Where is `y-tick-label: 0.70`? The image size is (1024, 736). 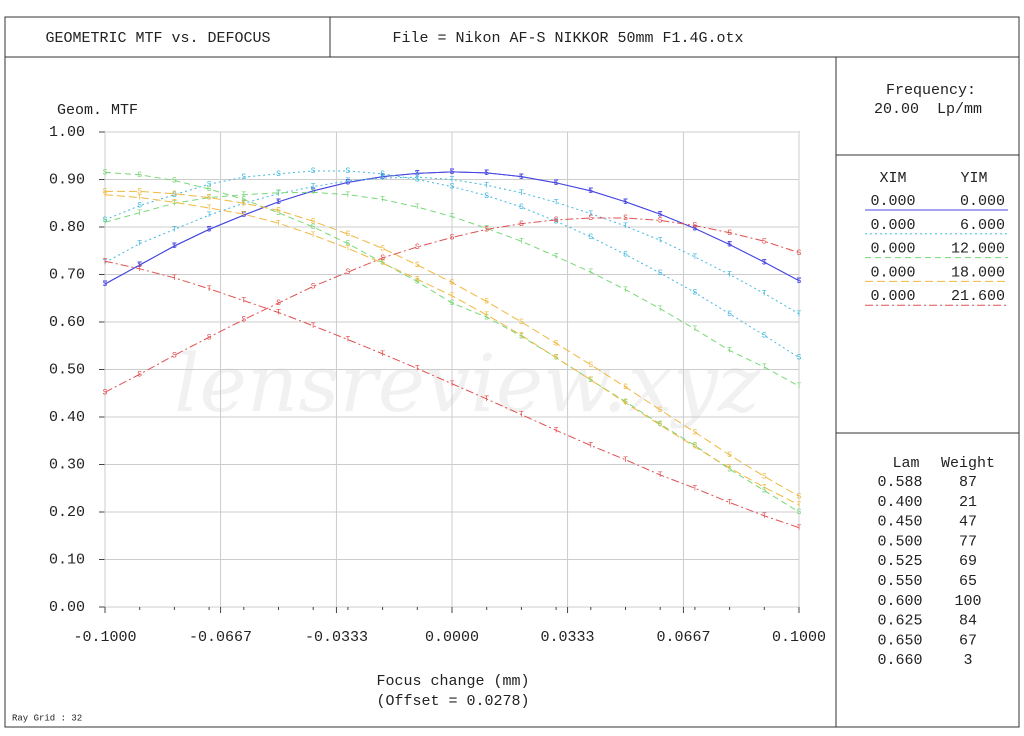 y-tick-label: 0.70 is located at coordinates (67, 274).